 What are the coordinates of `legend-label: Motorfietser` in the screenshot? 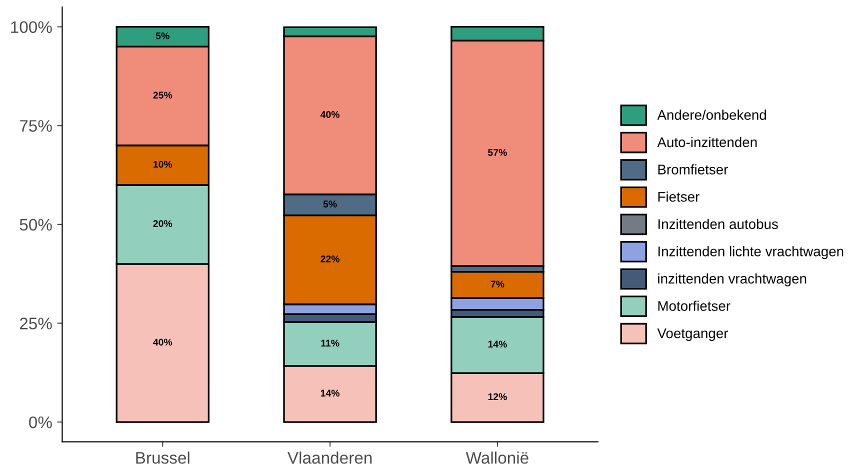 It's located at (694, 305).